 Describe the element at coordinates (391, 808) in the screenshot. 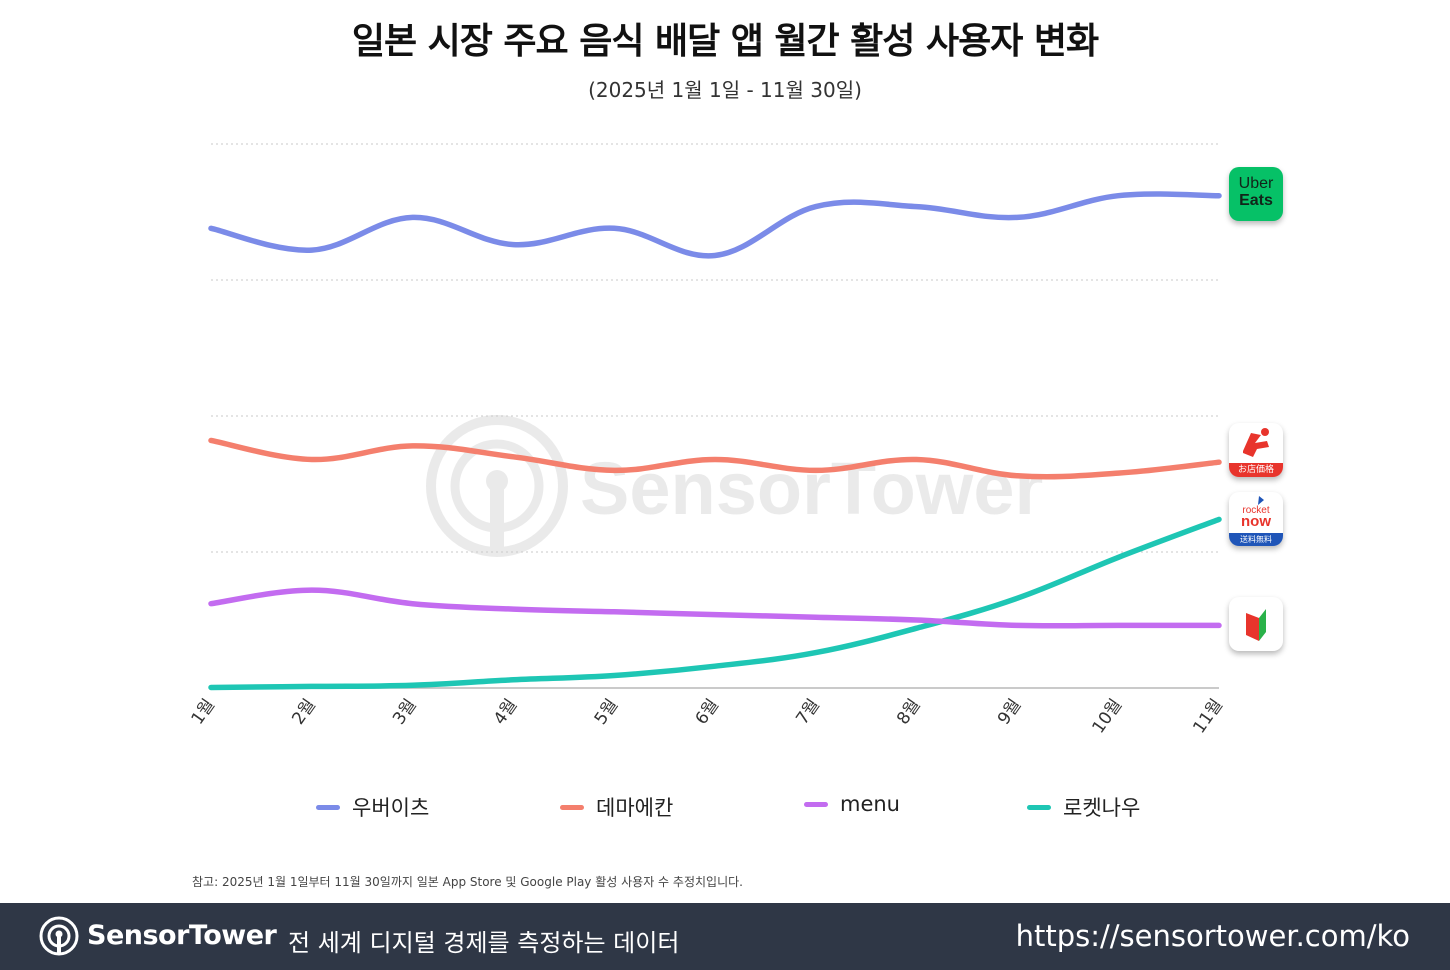

I see `legend-label-ubereats: 우버이츠` at that location.